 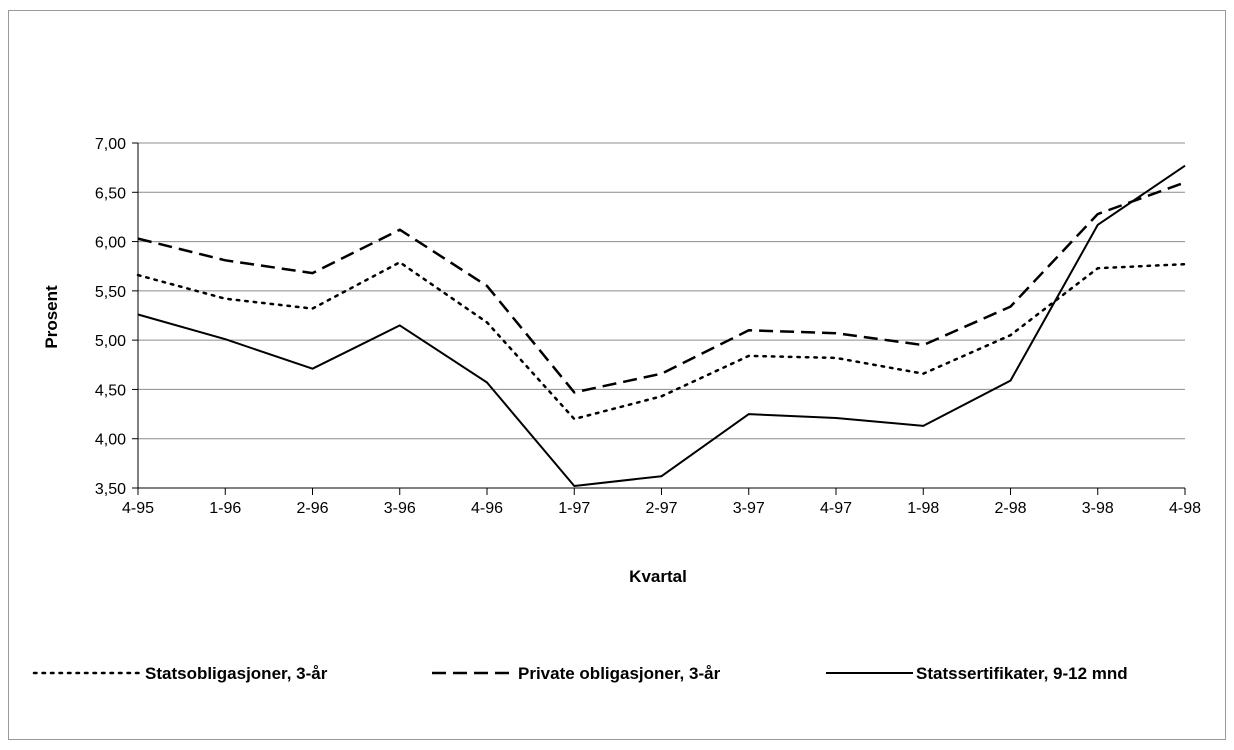 I want to click on x-tick-label: 3-97, so click(x=749, y=508).